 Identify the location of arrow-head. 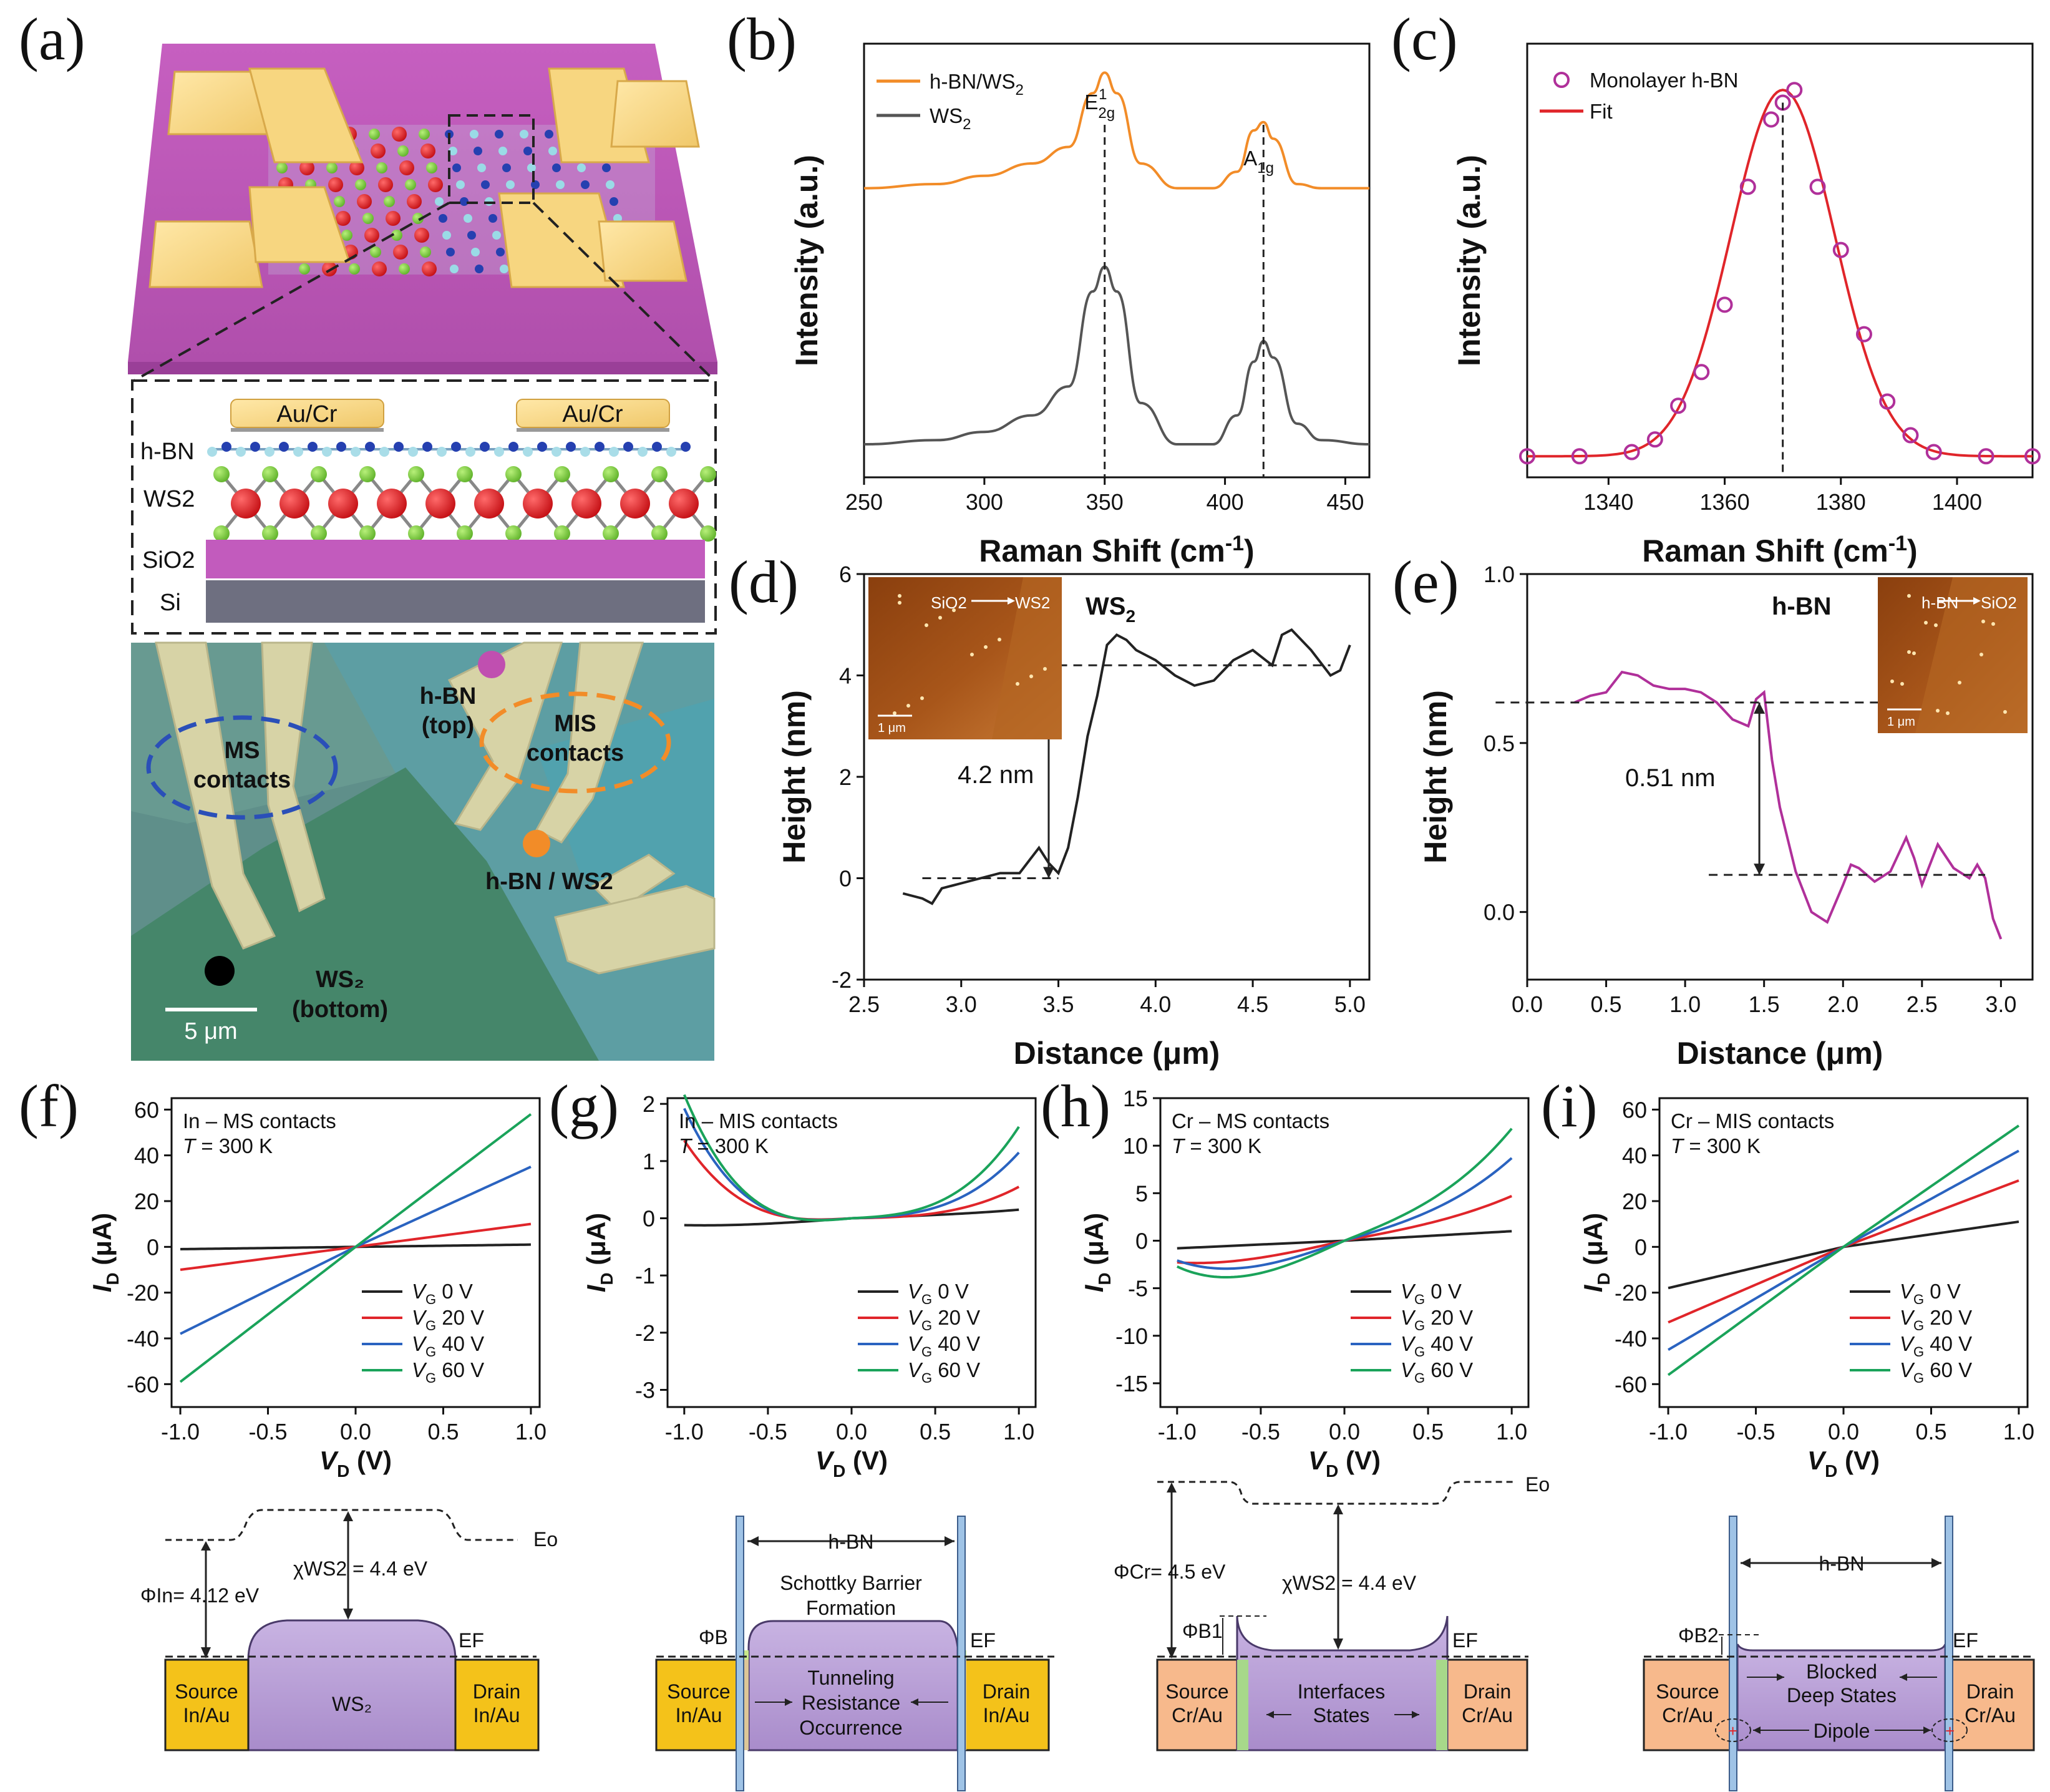
(1760, 869).